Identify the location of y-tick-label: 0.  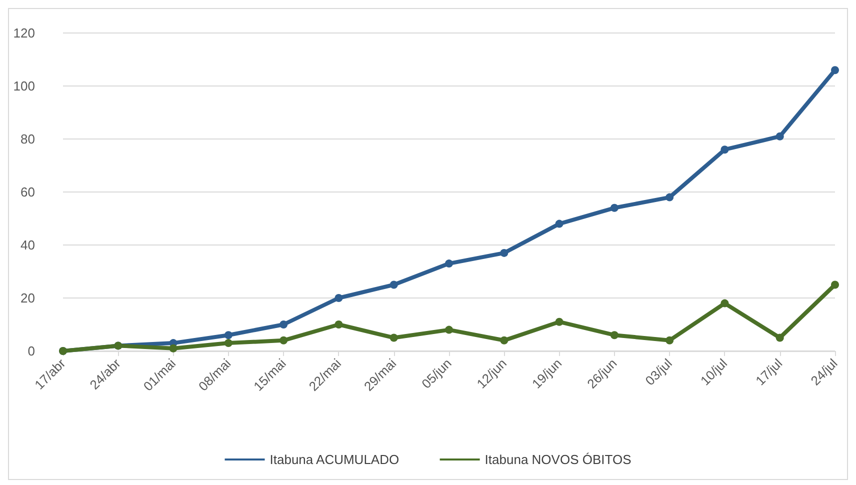
(31, 351).